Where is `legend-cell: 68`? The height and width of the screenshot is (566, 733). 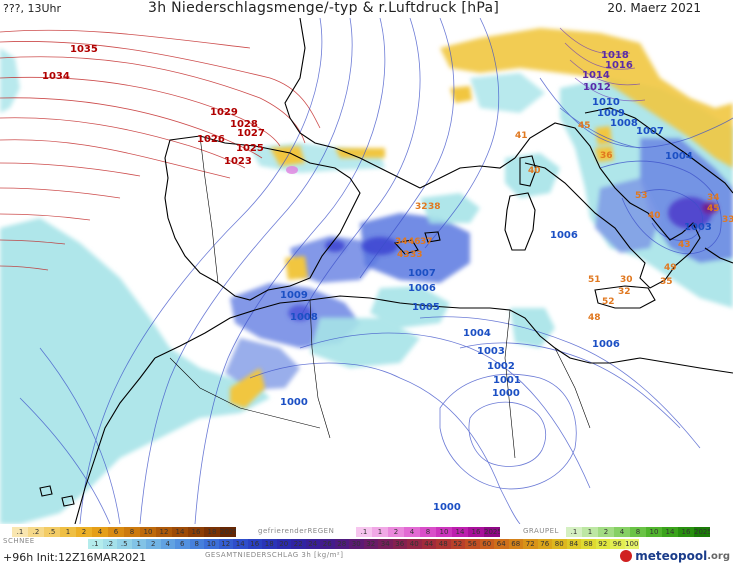
legend-cell: 68 is located at coordinates (515, 544).